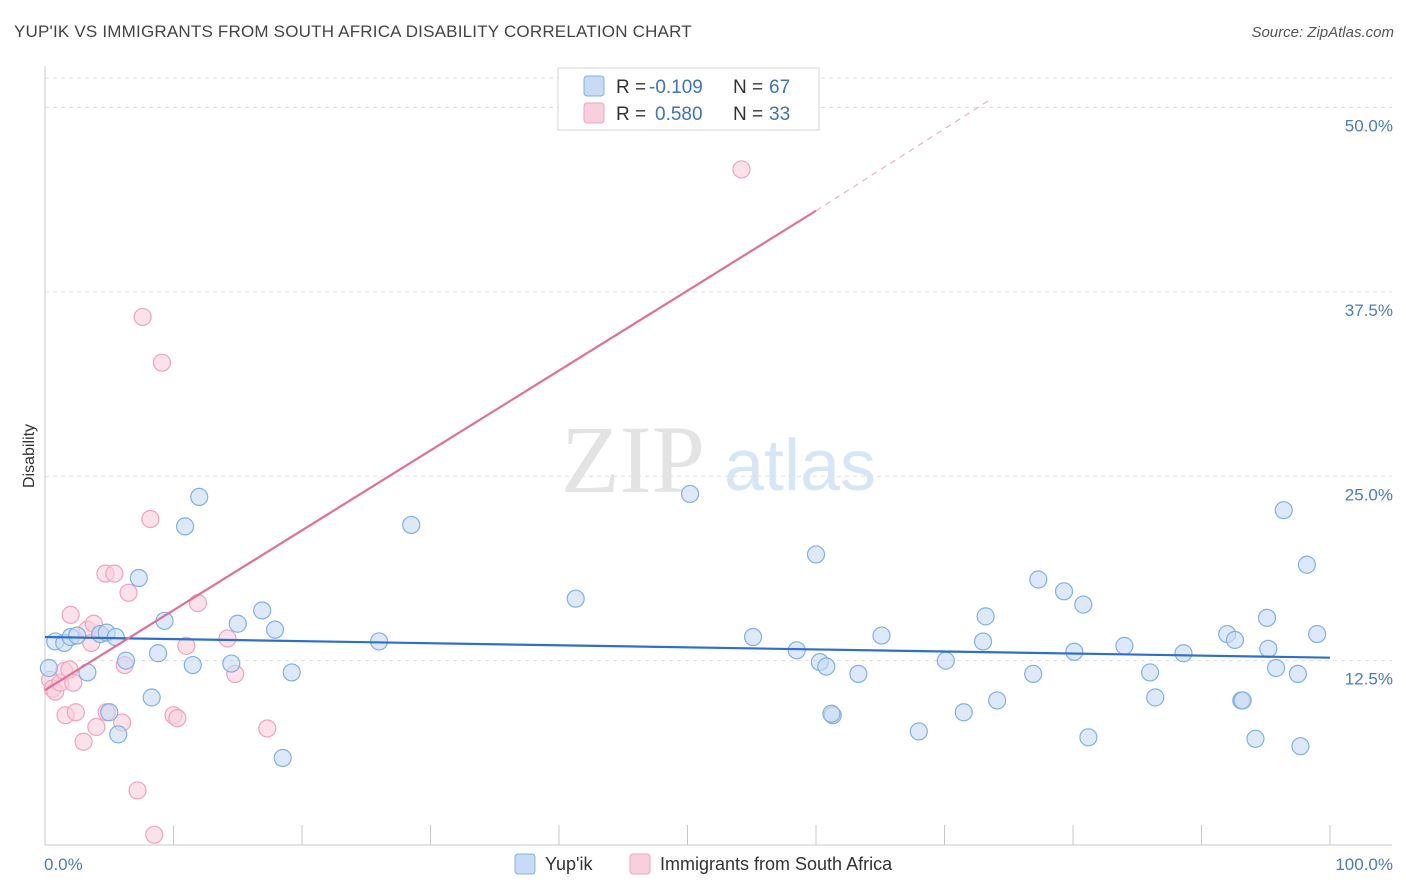  I want to click on source-label: Source: ZipAtlas.com, so click(1322, 32).